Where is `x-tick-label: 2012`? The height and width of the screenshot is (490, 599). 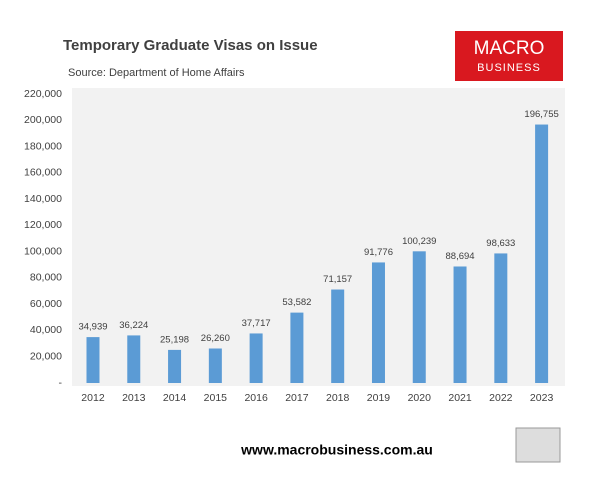 x-tick-label: 2012 is located at coordinates (93, 398).